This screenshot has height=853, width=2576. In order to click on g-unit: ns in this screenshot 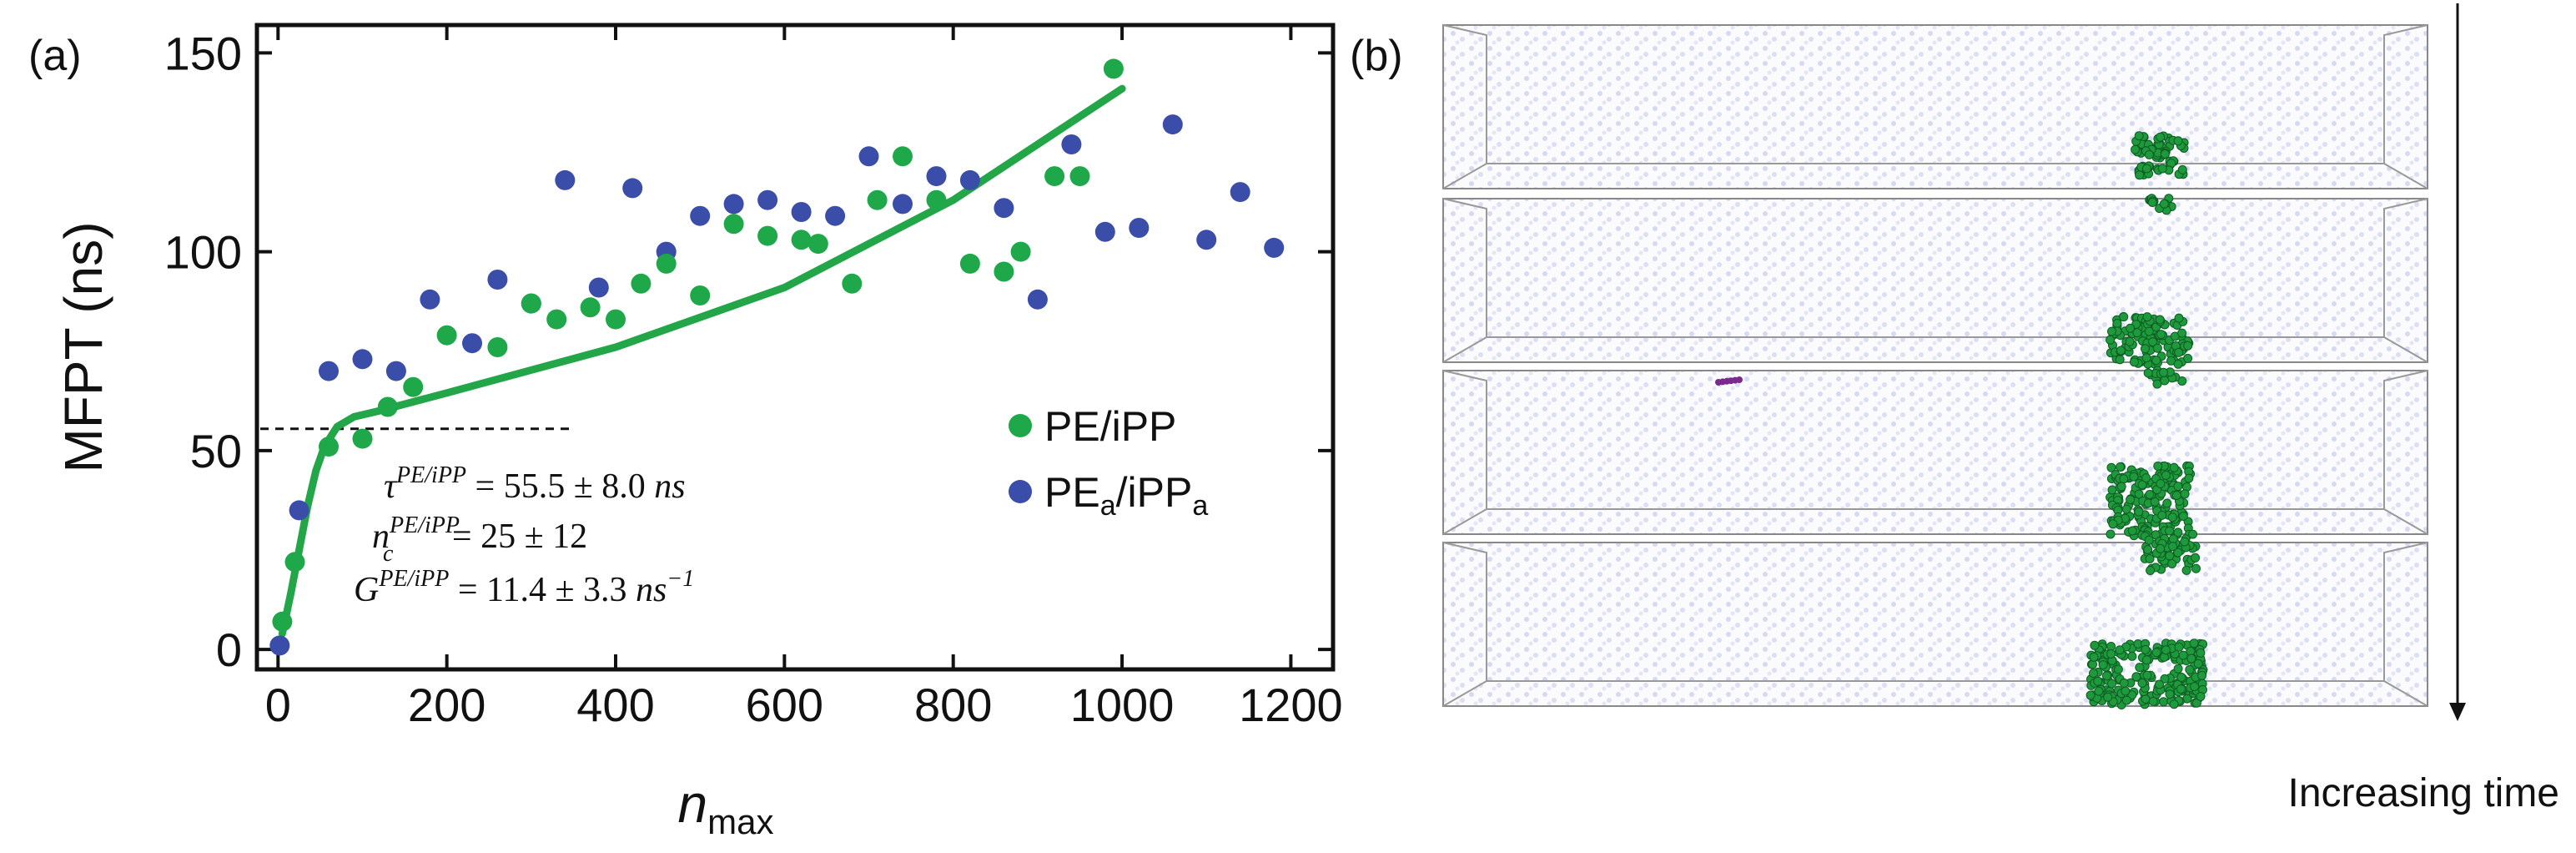, I will do `click(651, 590)`.